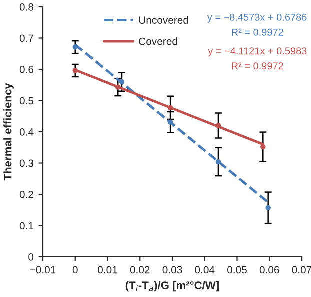  Describe the element at coordinates (163, 20) in the screenshot. I see `legend-label: Uncovered` at that location.